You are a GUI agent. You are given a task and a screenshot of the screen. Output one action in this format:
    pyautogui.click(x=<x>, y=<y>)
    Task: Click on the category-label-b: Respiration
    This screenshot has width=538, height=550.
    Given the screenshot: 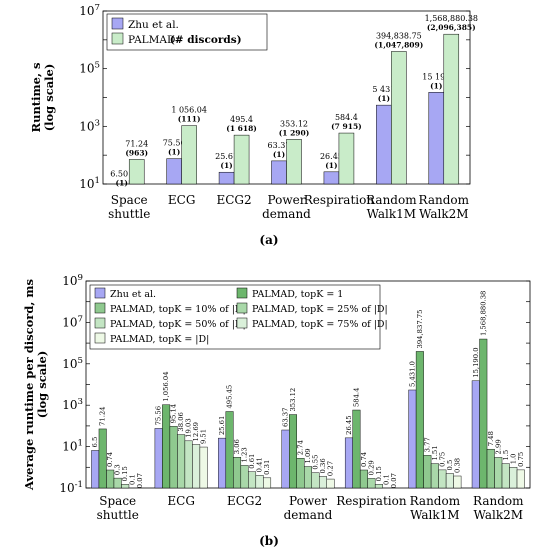 What is the action you would take?
    pyautogui.click(x=371, y=501)
    